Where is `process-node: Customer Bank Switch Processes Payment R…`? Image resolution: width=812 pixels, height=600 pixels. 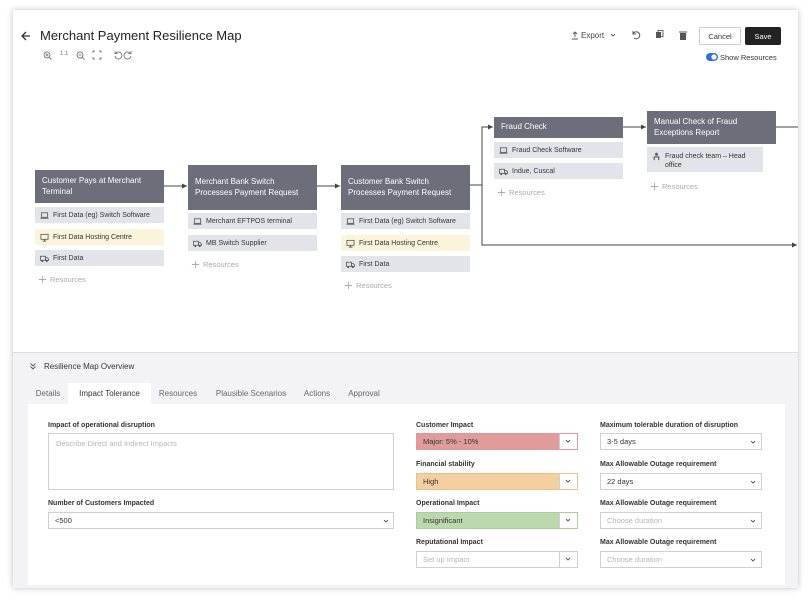
process-node: Customer Bank Switch Processes Payment R… is located at coordinates (405, 187).